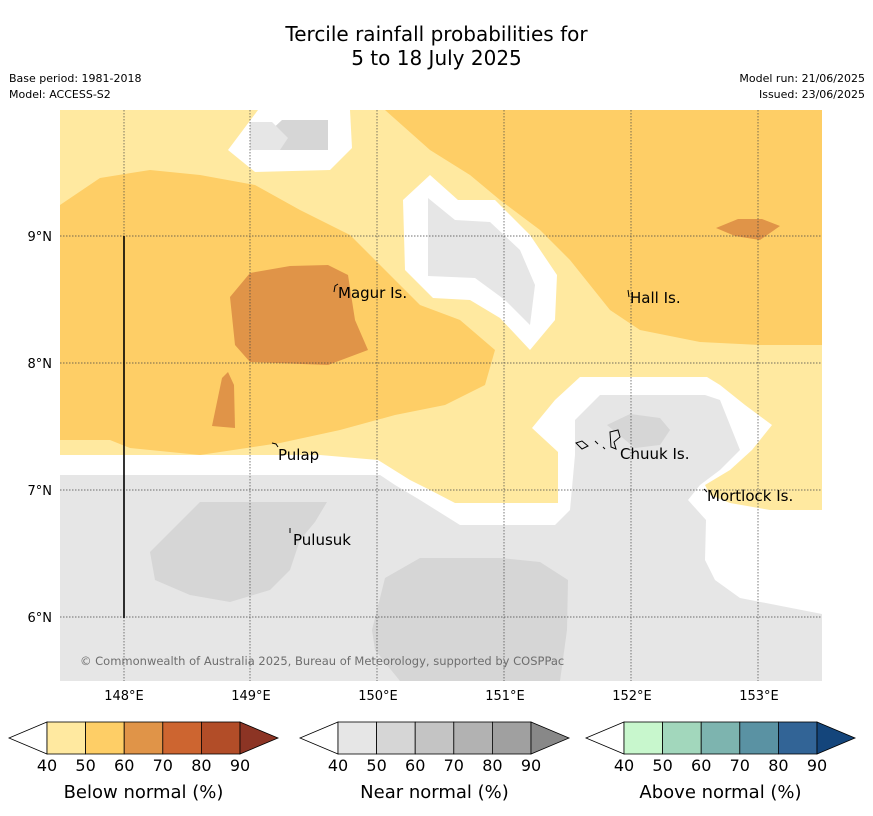 The image size is (873, 816). I want to click on below-normal-legend-tick: 60, so click(124, 765).